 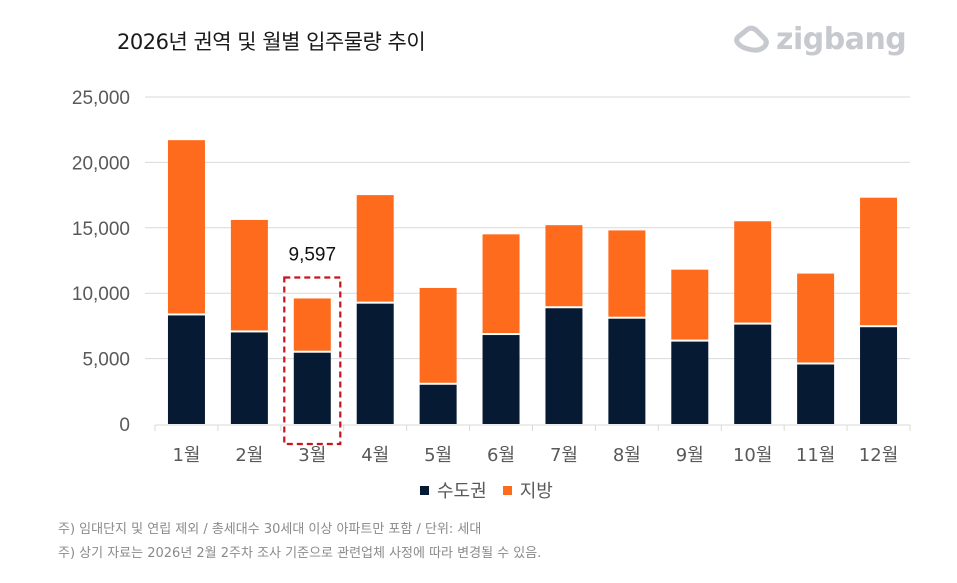 What do you see at coordinates (841, 39) in the screenshot?
I see `brand-name: zigbang` at bounding box center [841, 39].